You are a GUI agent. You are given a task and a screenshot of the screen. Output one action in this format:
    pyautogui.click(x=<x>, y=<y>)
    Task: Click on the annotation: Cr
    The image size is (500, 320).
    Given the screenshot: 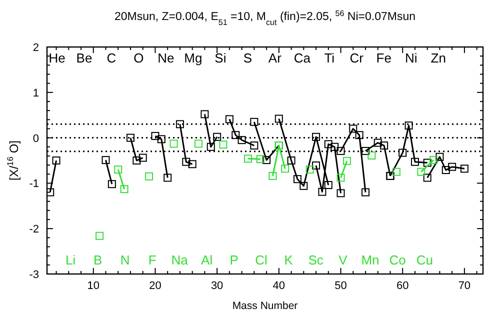 What is the action you would take?
    pyautogui.click(x=357, y=58)
    